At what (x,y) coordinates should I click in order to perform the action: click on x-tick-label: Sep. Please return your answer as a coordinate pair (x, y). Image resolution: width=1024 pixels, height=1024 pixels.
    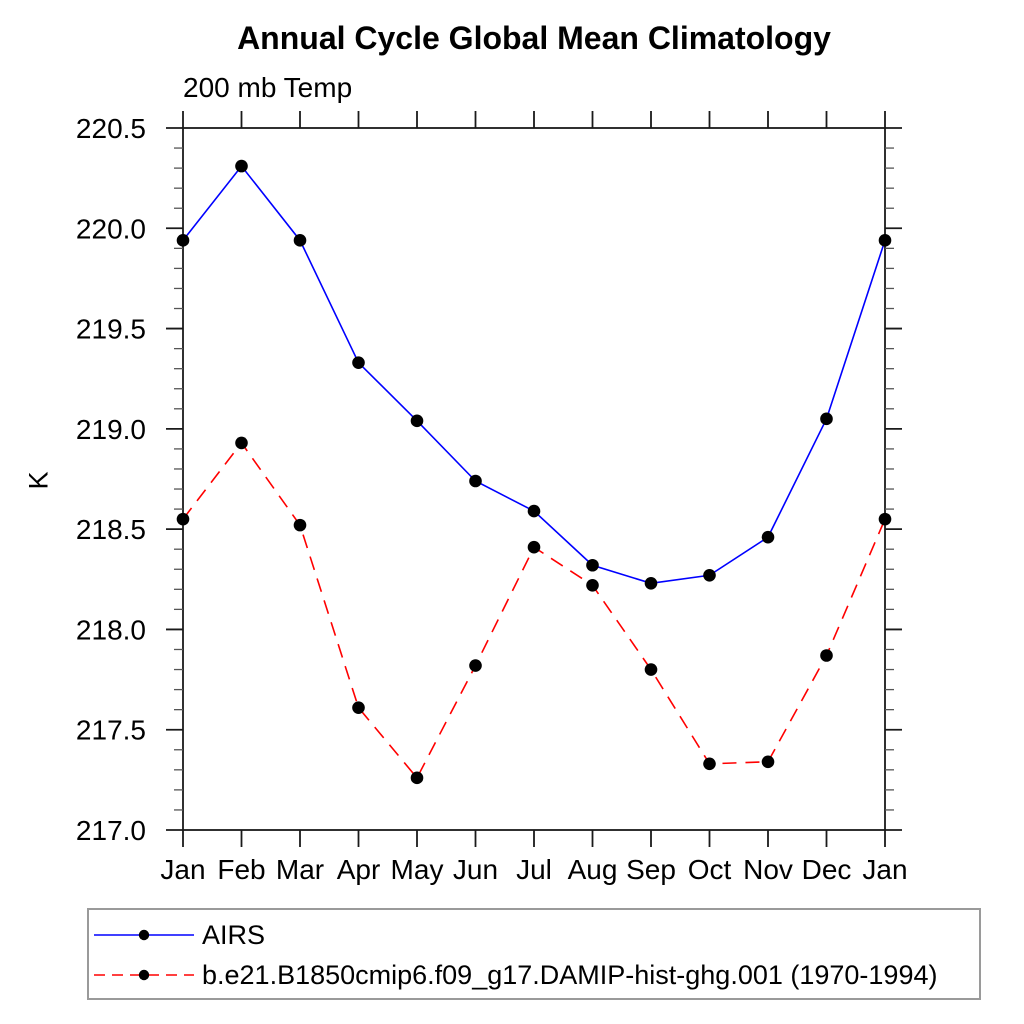
    Looking at the image, I should click on (651, 869).